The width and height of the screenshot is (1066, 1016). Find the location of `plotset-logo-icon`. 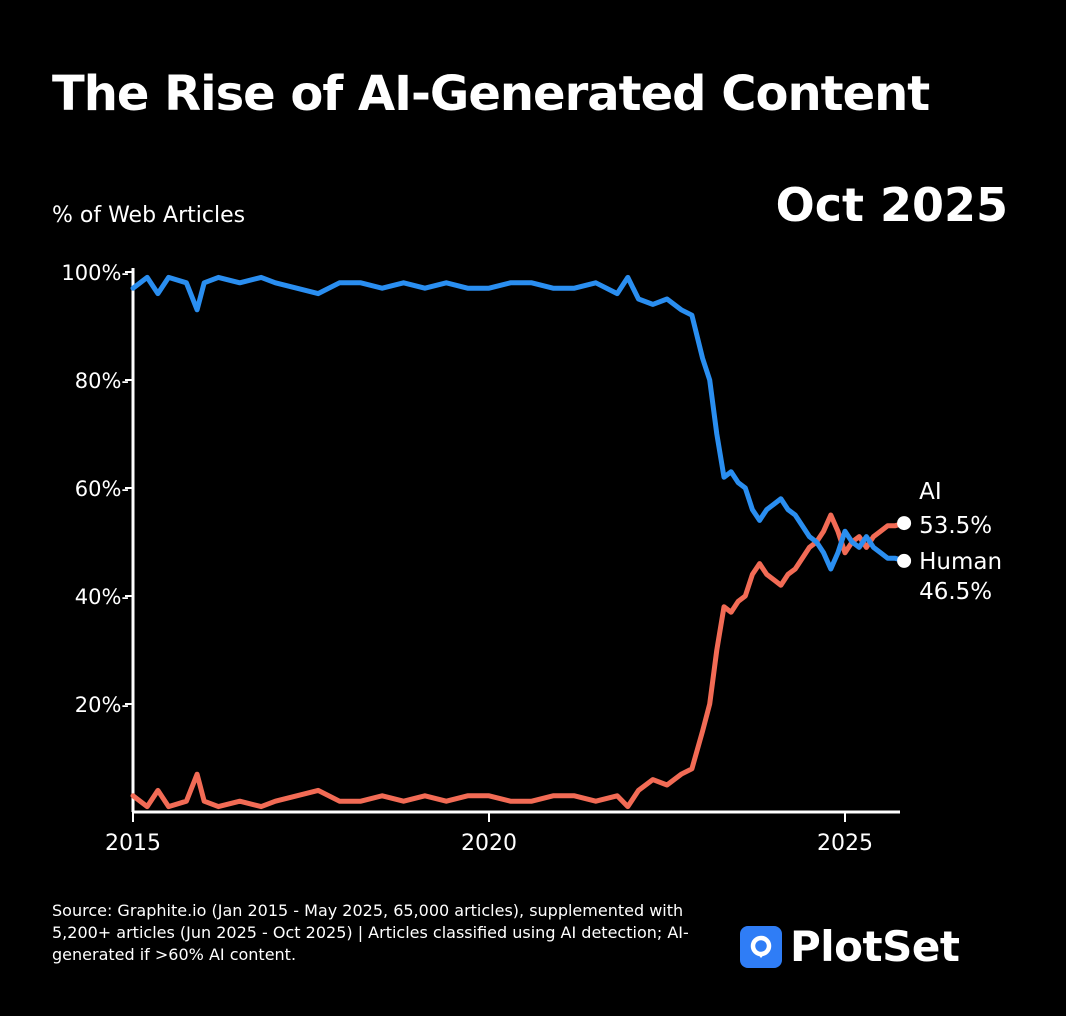

plotset-logo-icon is located at coordinates (761, 946).